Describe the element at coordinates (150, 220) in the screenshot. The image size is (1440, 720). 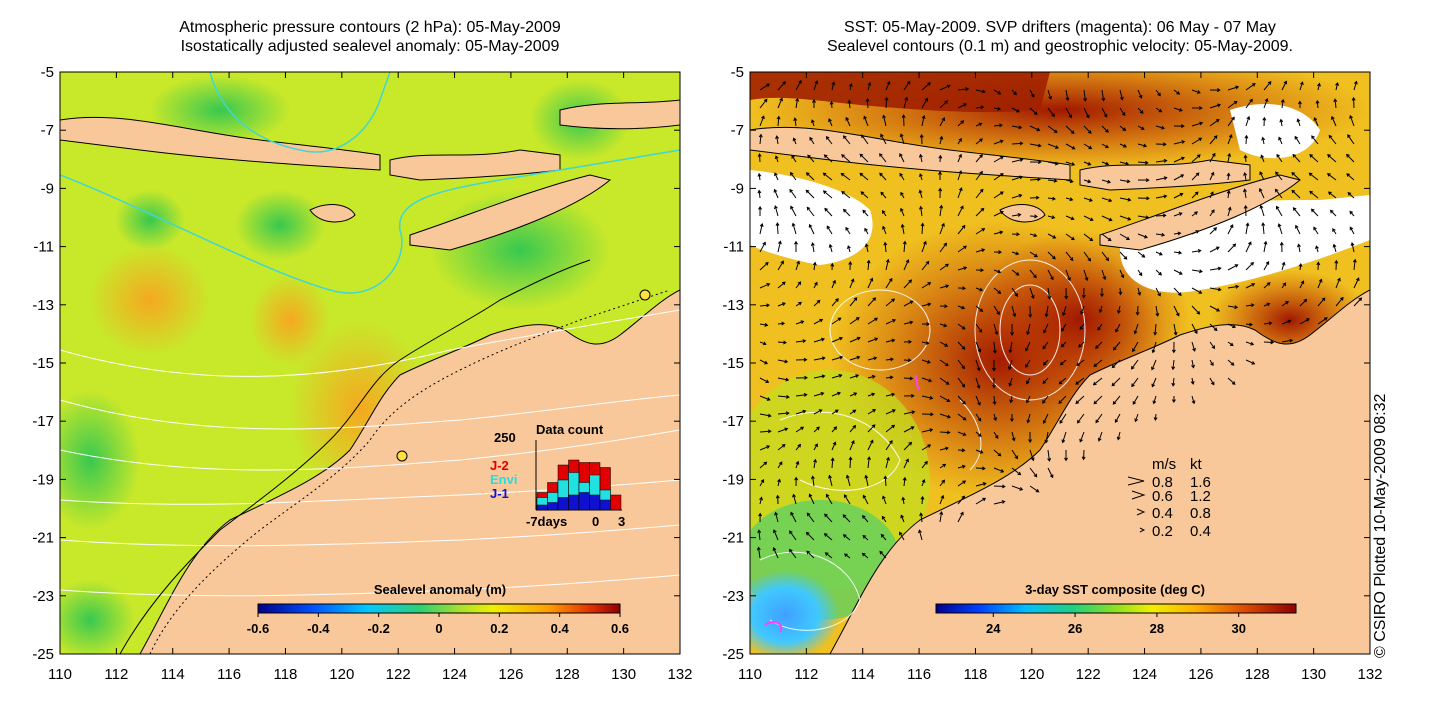
I see `sla-low-blob` at that location.